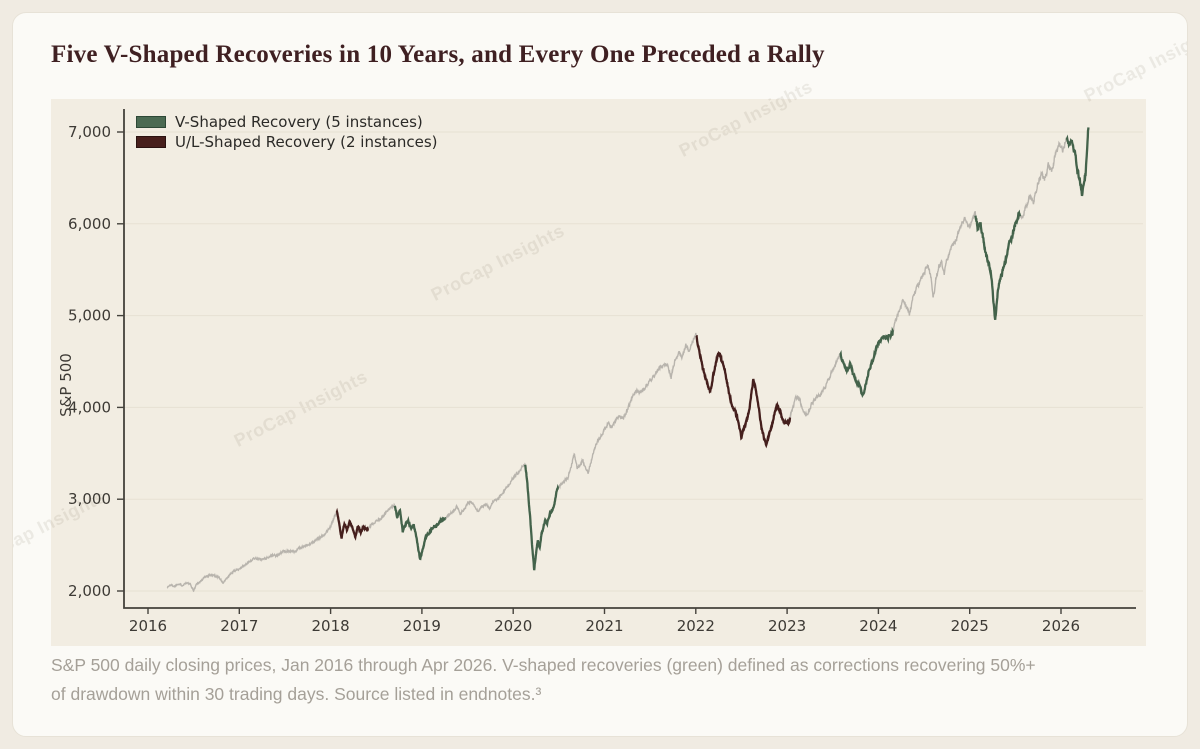 This screenshot has width=1200, height=749. Describe the element at coordinates (299, 122) in the screenshot. I see `legend-label-v-shaped: V-Shaped Recovery (5 instances)` at that location.